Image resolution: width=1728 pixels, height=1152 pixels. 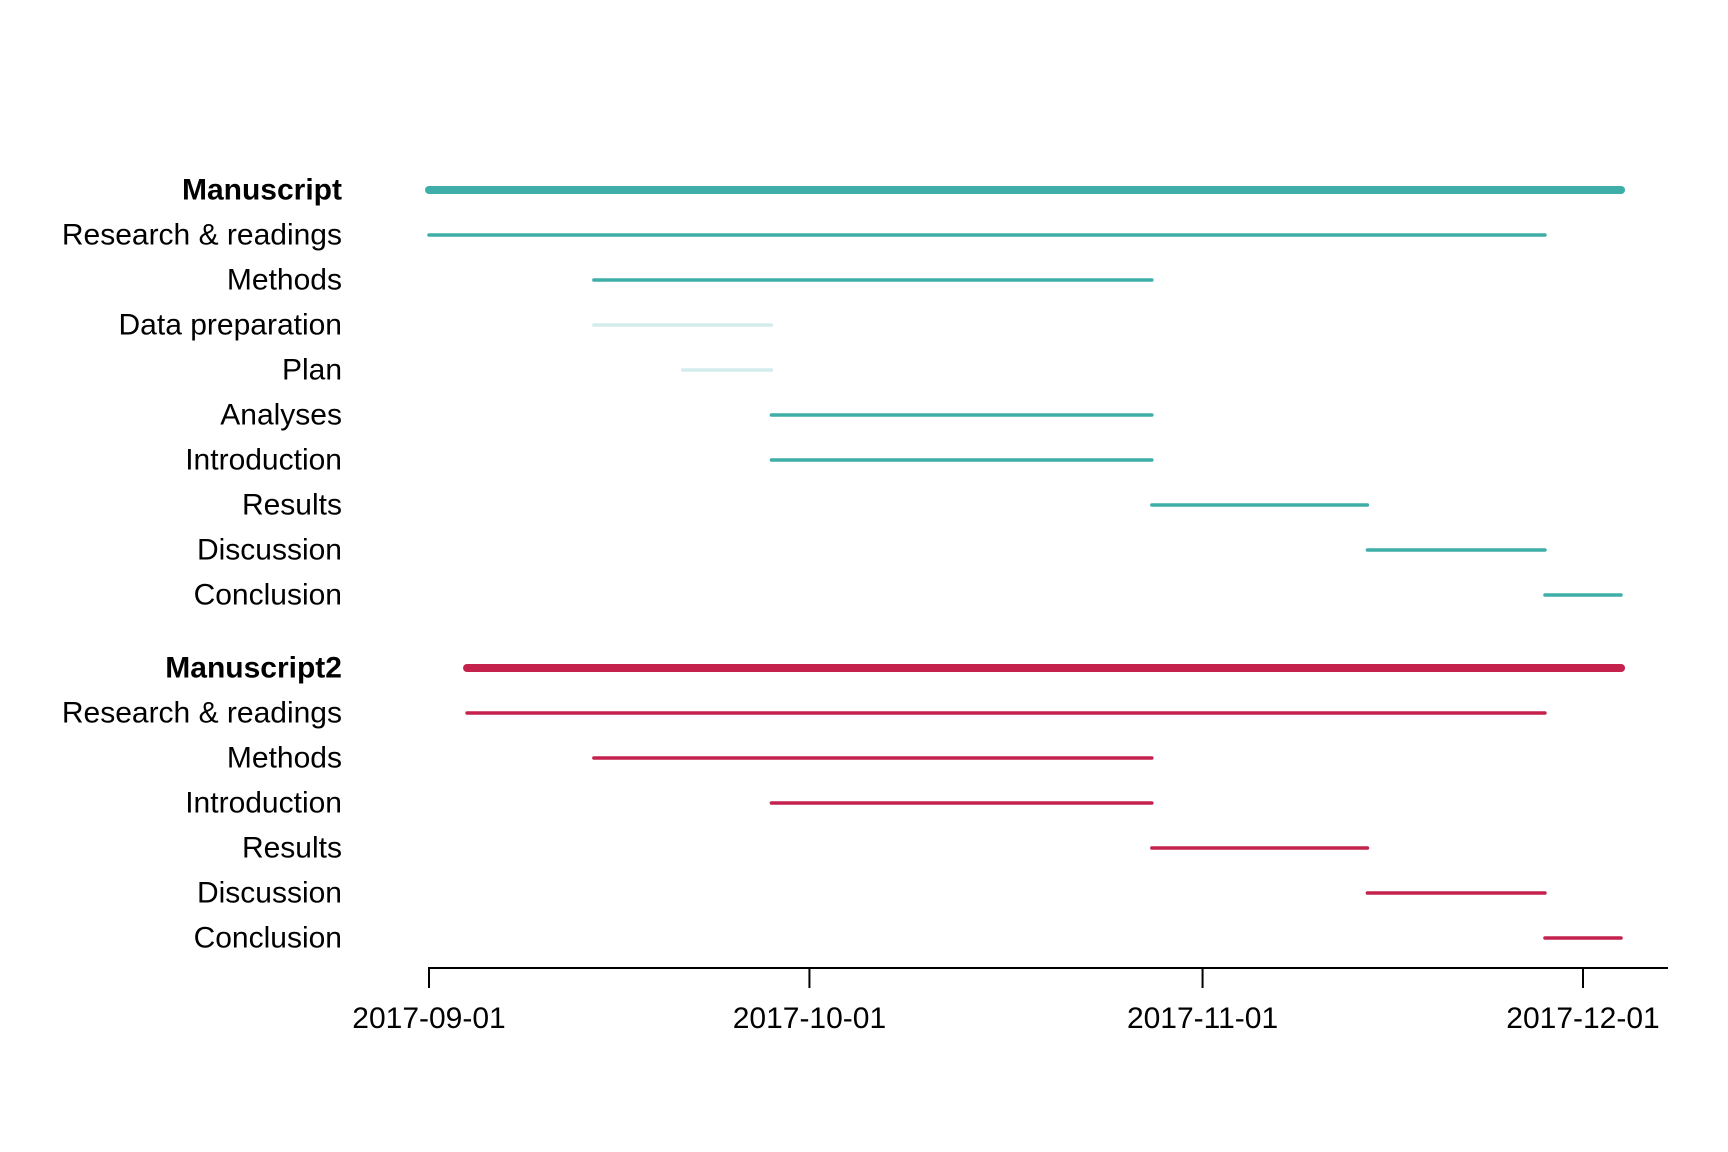 What do you see at coordinates (1582, 1018) in the screenshot?
I see `x-tick-label: 2017-12-01` at bounding box center [1582, 1018].